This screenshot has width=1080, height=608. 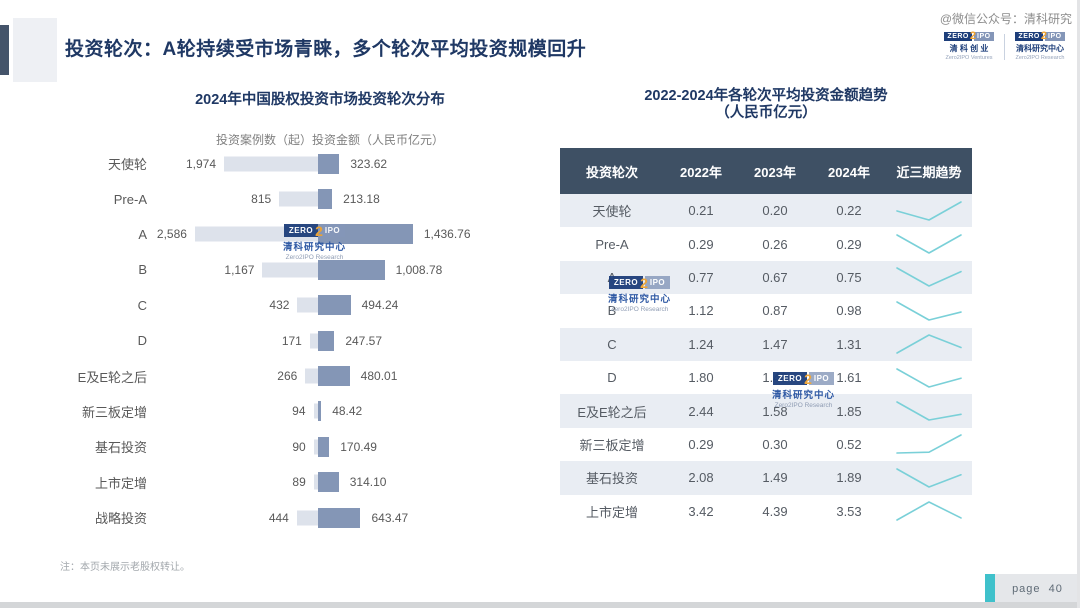 What do you see at coordinates (331, 446) in the screenshot?
I see `row-plot: 90 170.49` at bounding box center [331, 446].